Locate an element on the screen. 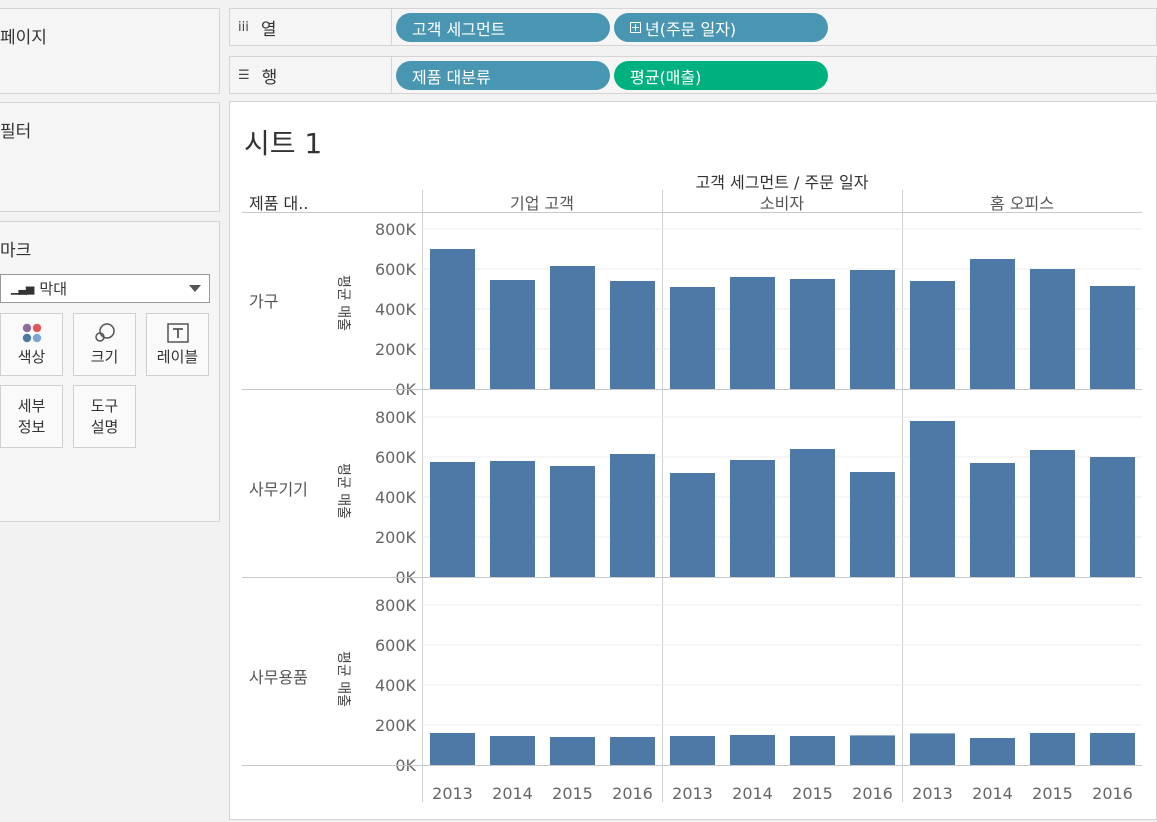  marks-title: 마크 is located at coordinates (16, 251).